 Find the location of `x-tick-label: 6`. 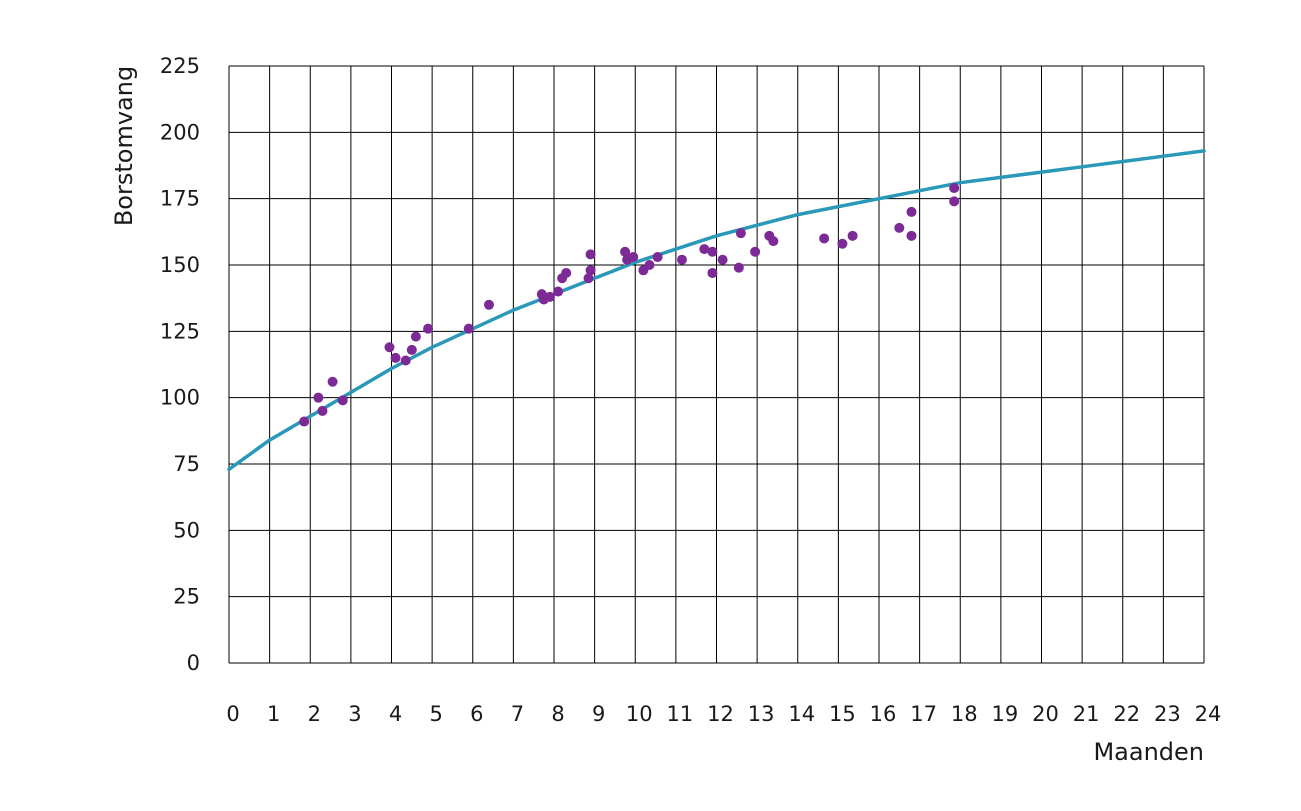

x-tick-label: 6 is located at coordinates (476, 714).